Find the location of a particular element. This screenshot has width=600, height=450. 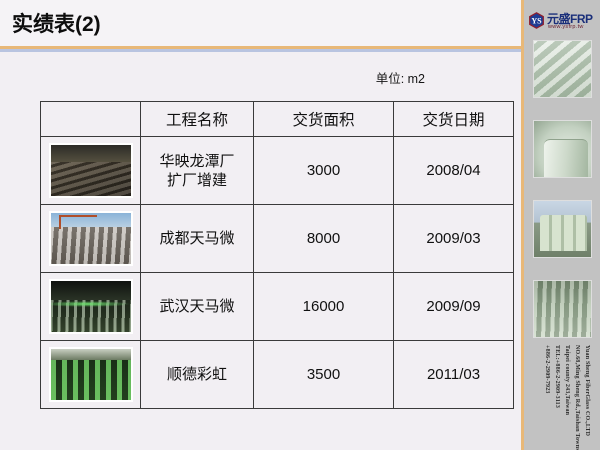

cell-delivery-date: 2009/03 is located at coordinates (453, 238).